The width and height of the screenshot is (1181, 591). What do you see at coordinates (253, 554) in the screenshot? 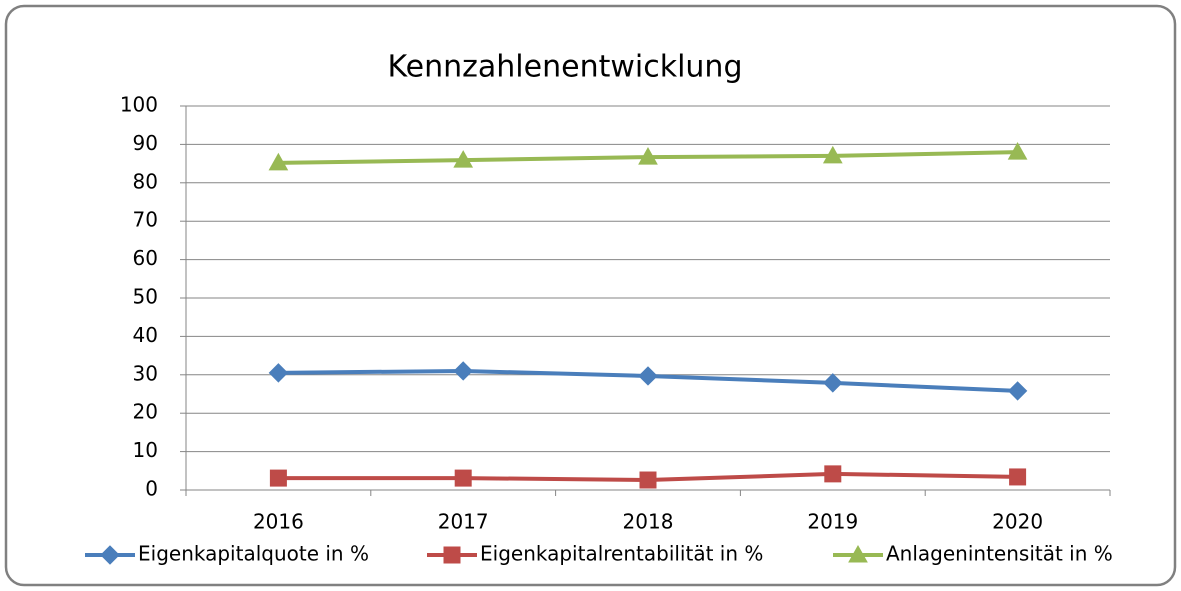
I see `legend-label: Eigenkapitalquote in %` at bounding box center [253, 554].